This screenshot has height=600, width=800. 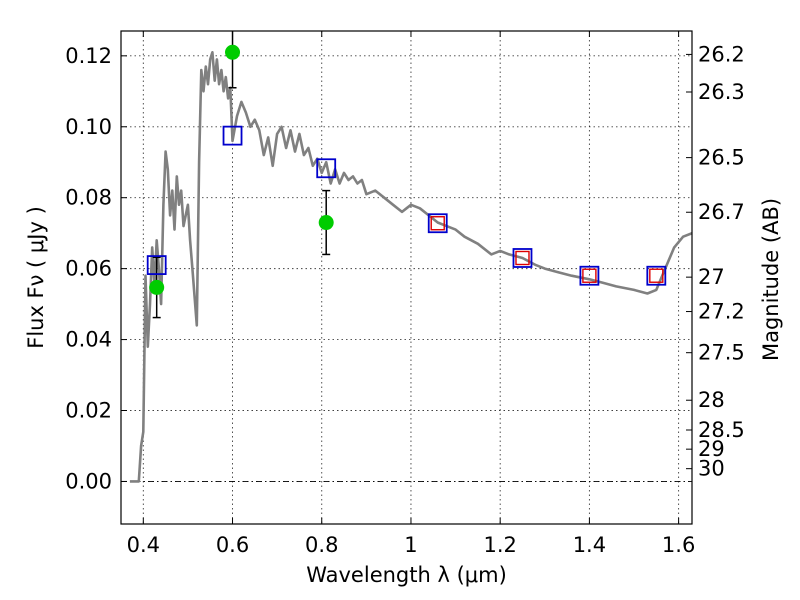 What do you see at coordinates (589, 545) in the screenshot?
I see `x-tick-label: 1.4` at bounding box center [589, 545].